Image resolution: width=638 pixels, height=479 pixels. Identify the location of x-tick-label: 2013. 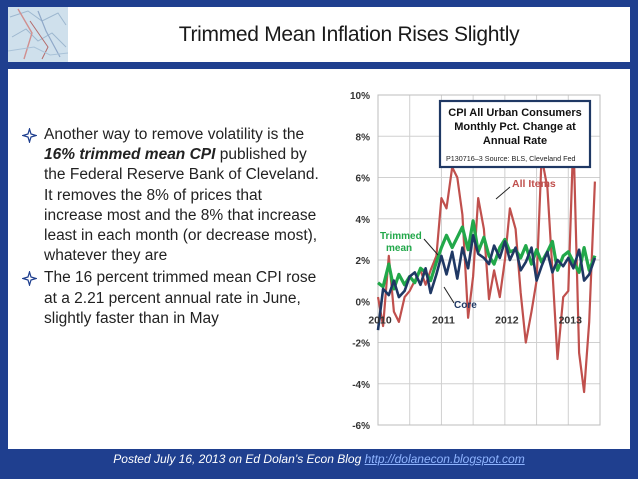
(571, 320).